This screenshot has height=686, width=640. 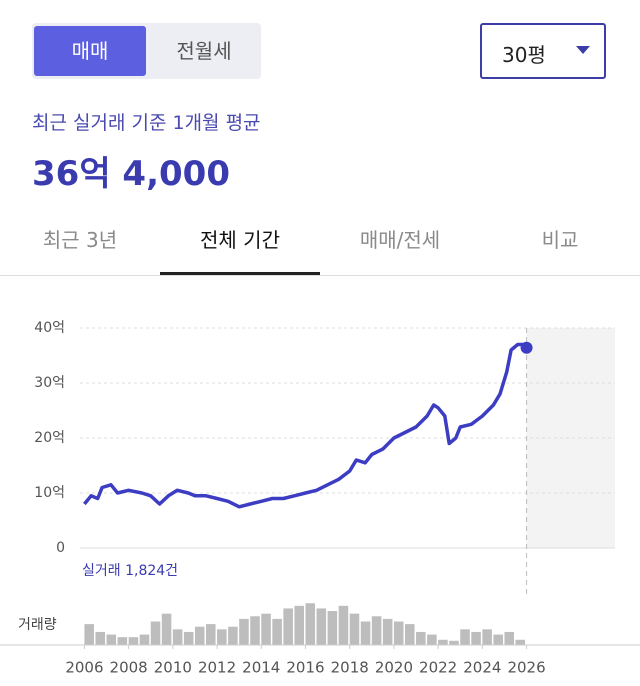 I want to click on x-tick-label: 2008, so click(x=129, y=668).